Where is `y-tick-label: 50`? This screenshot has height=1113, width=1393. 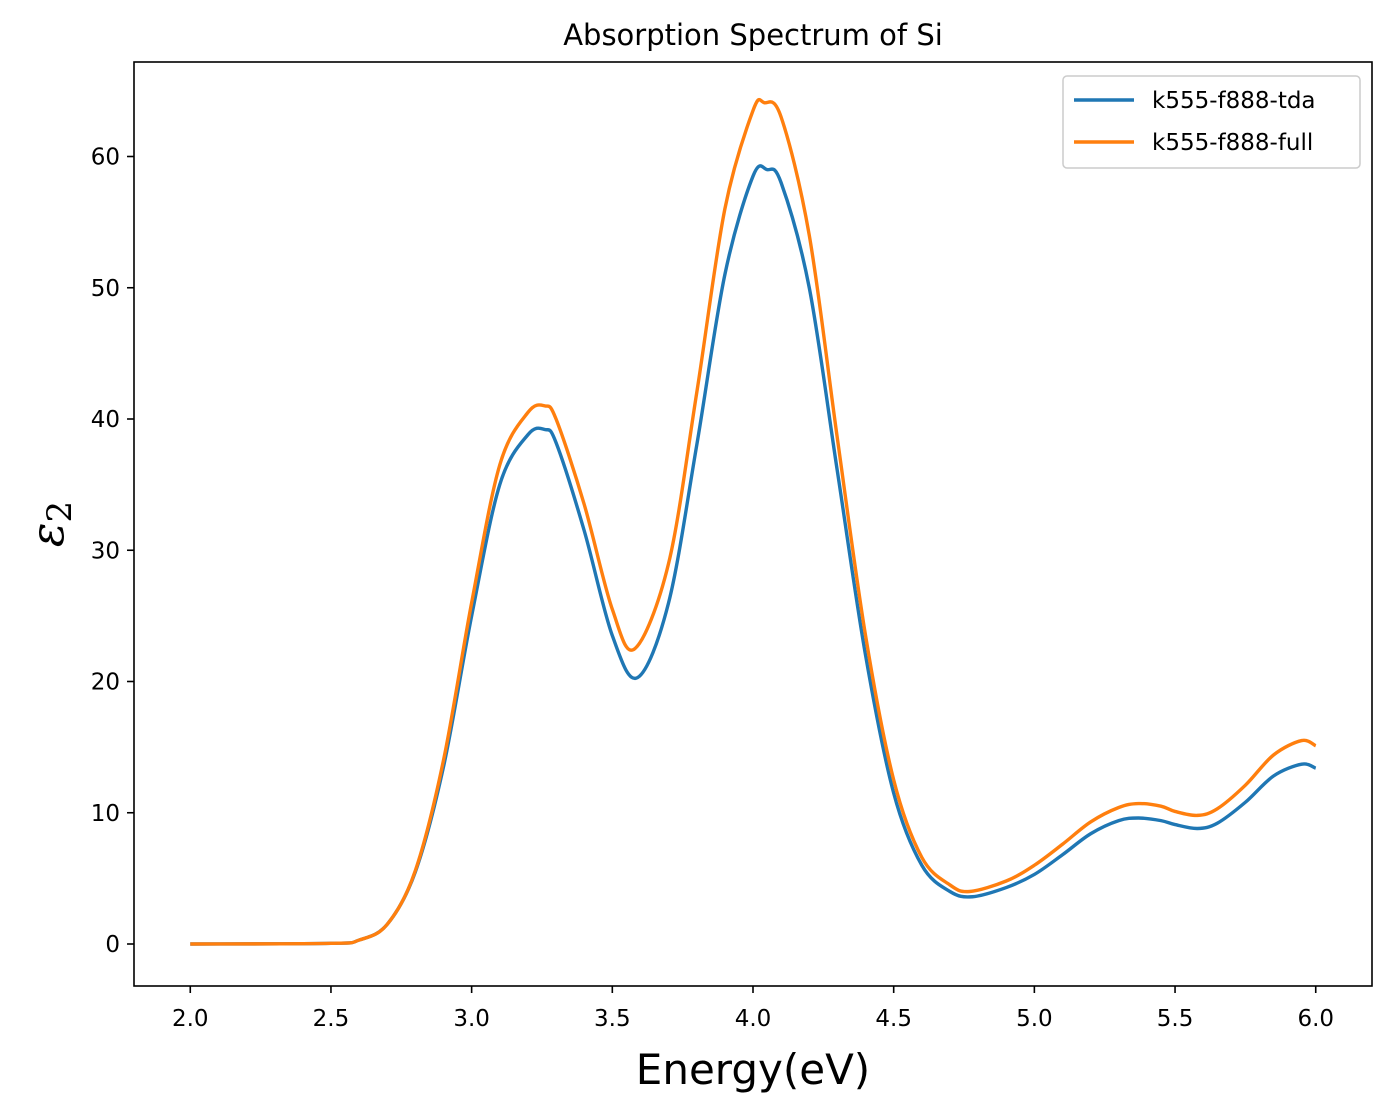
y-tick-label: 50 is located at coordinates (105, 289).